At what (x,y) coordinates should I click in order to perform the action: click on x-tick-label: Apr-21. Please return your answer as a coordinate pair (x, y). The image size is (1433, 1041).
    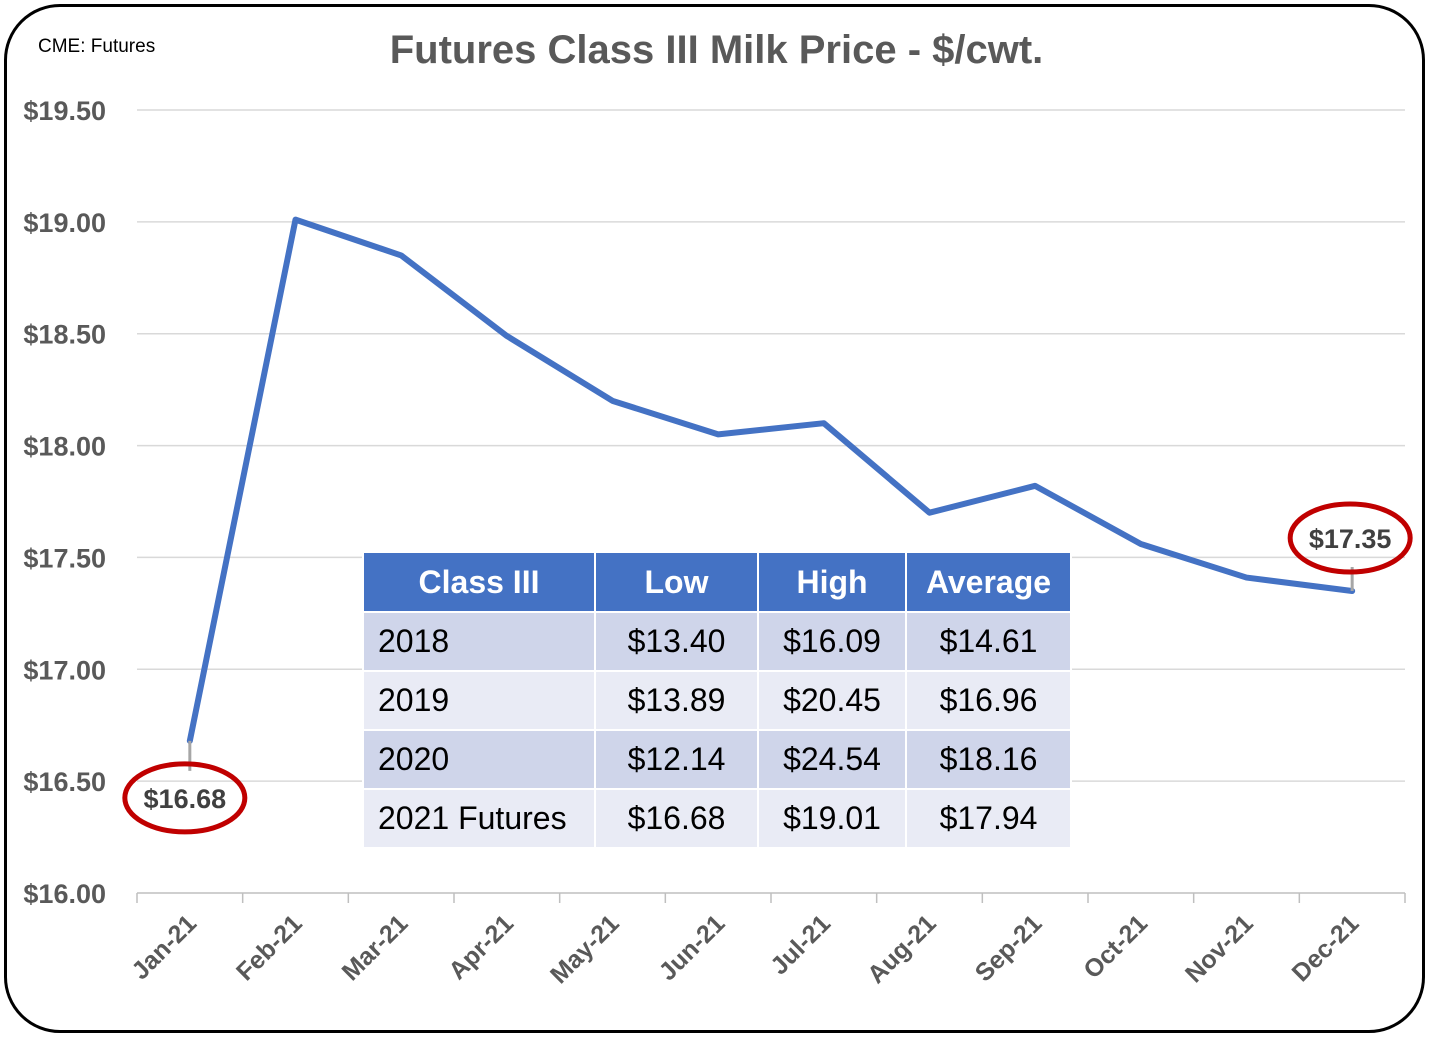
    Looking at the image, I should click on (481, 947).